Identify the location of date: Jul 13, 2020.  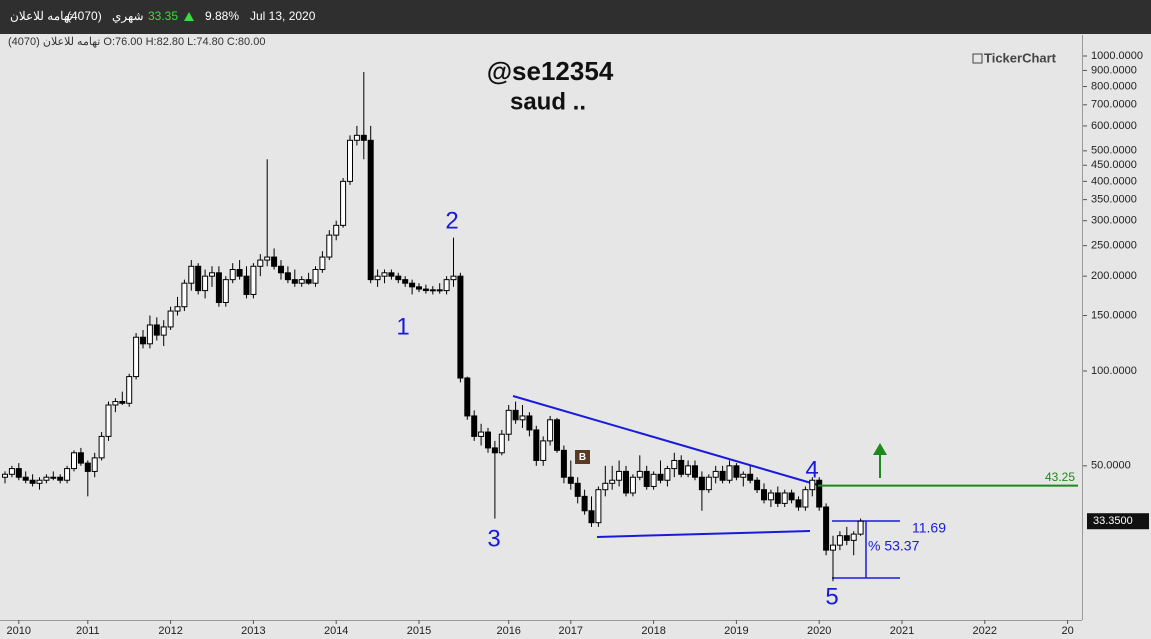
(283, 16).